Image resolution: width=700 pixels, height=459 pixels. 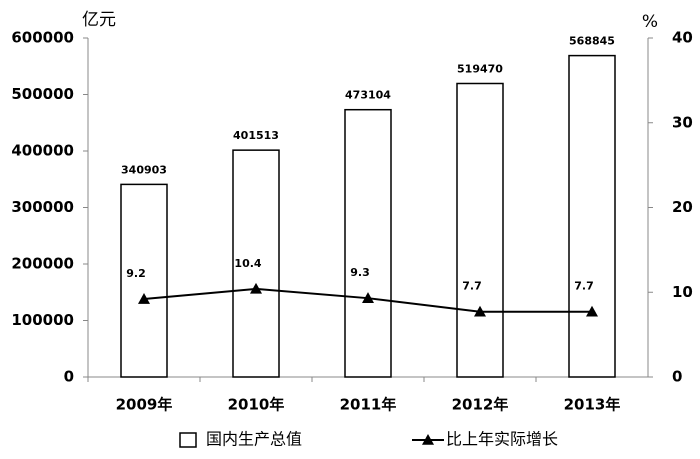 What do you see at coordinates (360, 272) in the screenshot?
I see `data-label: 9.3` at bounding box center [360, 272].